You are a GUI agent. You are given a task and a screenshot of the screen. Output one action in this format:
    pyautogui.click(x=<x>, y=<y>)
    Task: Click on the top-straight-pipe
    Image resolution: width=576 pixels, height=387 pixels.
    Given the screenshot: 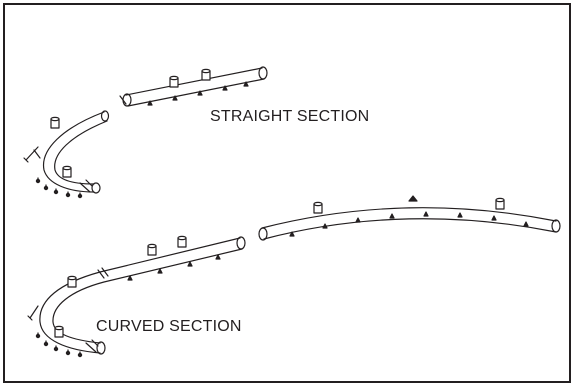 What is the action you would take?
    pyautogui.click(x=193, y=86)
    